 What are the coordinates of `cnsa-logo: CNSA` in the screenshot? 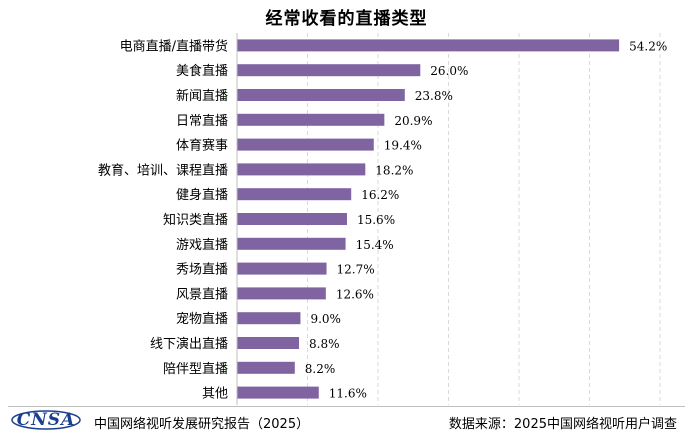 It's located at (46, 420).